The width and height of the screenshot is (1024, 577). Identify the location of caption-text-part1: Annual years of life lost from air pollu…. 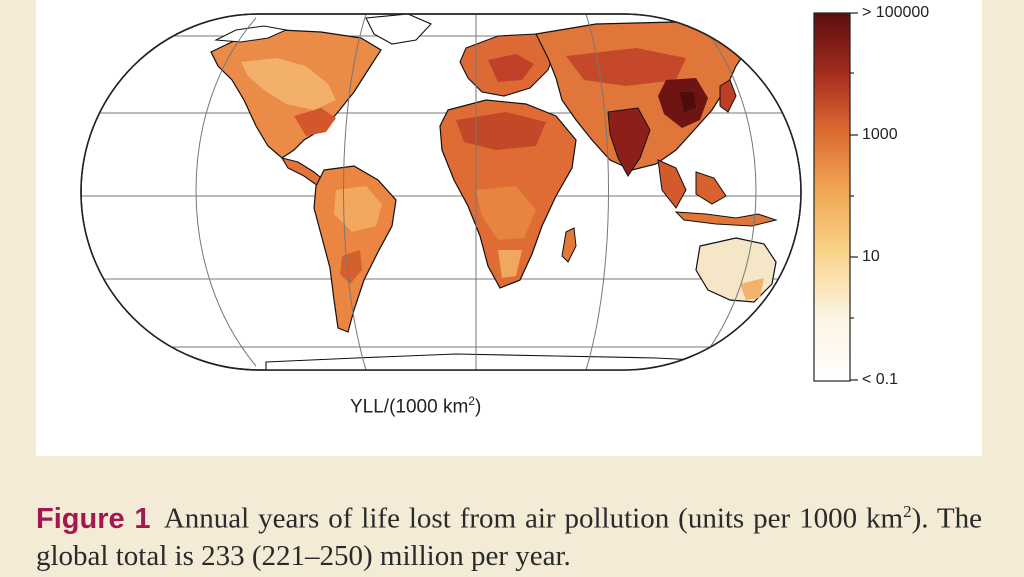
(533, 518).